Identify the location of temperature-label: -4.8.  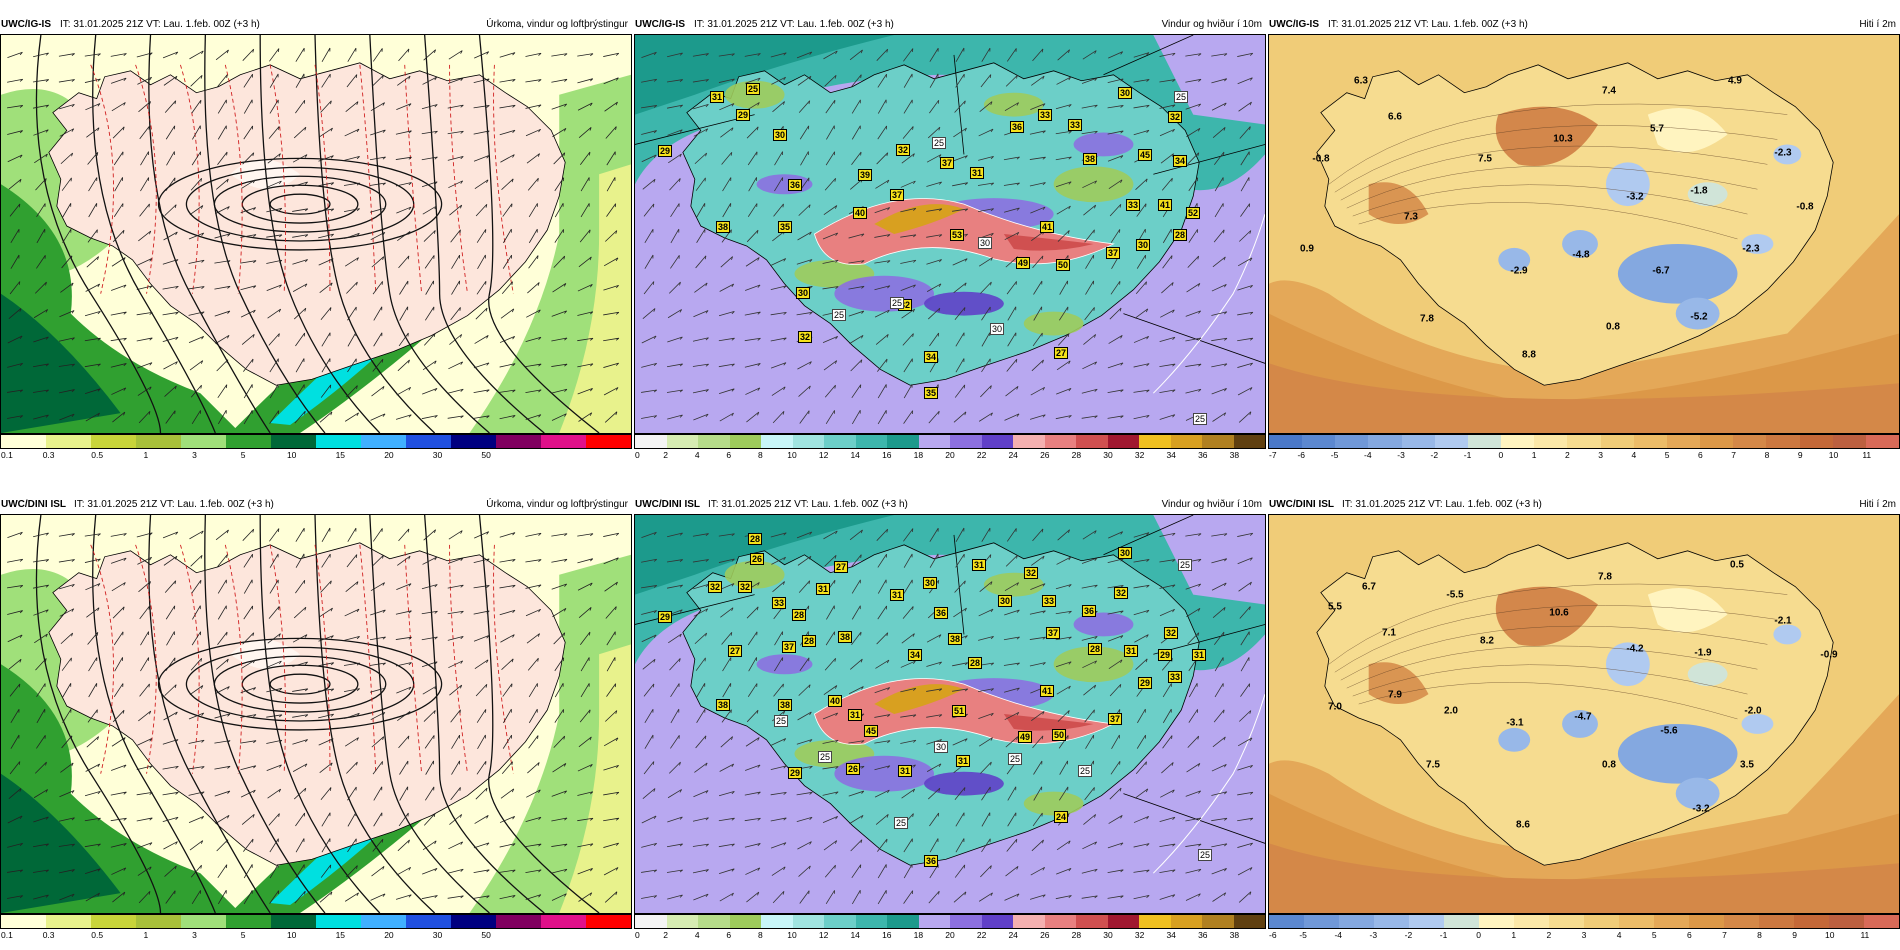
(1581, 255).